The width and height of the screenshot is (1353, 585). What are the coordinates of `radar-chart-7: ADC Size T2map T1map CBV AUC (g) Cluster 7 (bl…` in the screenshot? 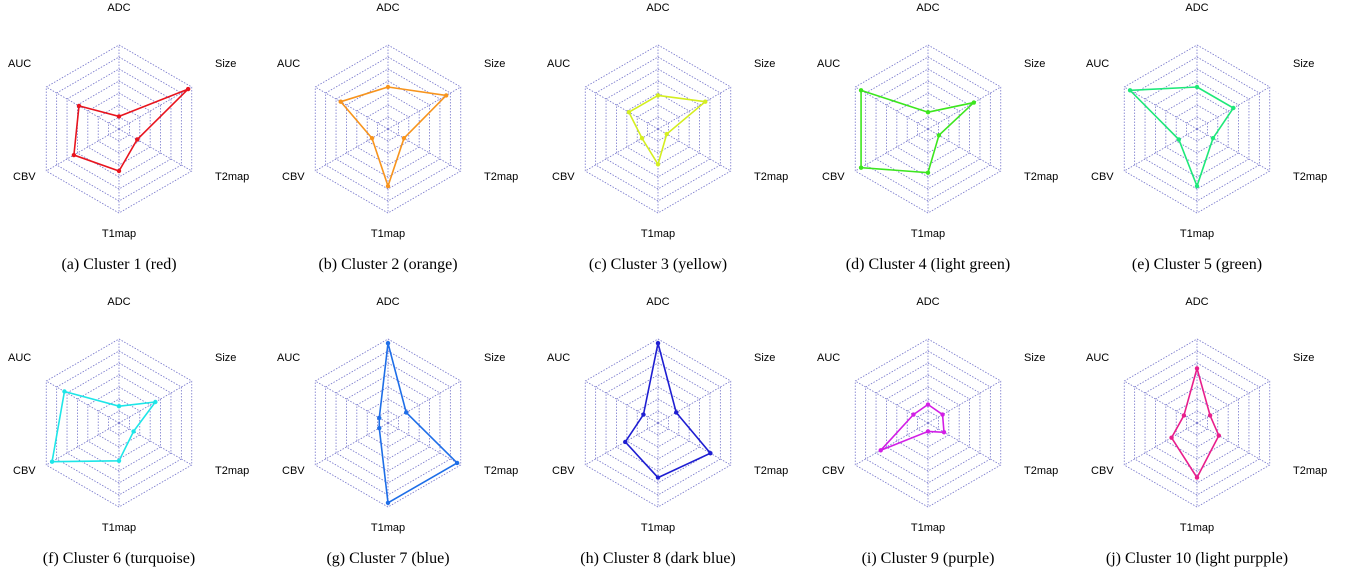 It's located at (397, 431).